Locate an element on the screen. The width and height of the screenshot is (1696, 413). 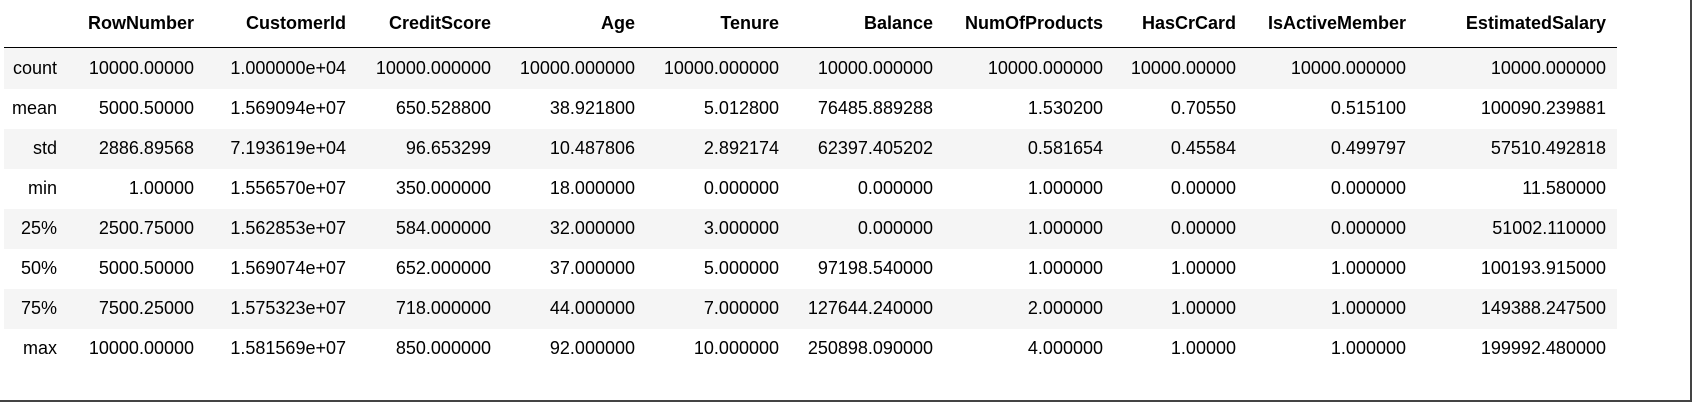
table-cell: 51002.110000 is located at coordinates (1549, 228).